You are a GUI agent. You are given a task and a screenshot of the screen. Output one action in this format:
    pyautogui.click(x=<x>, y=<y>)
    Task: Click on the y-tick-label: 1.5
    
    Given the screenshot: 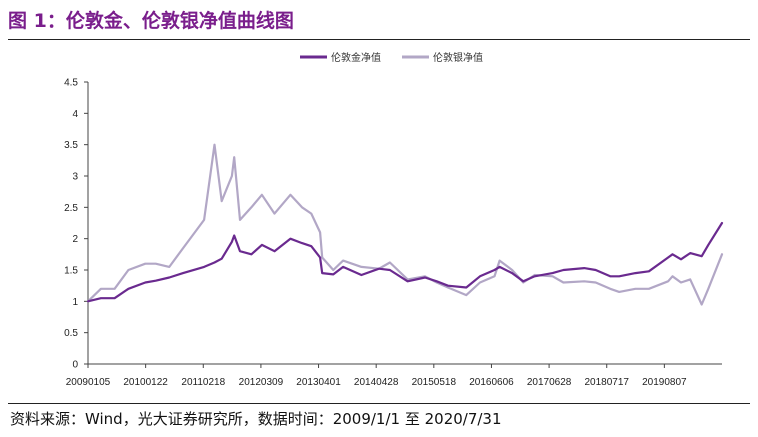 What is the action you would take?
    pyautogui.click(x=71, y=271)
    